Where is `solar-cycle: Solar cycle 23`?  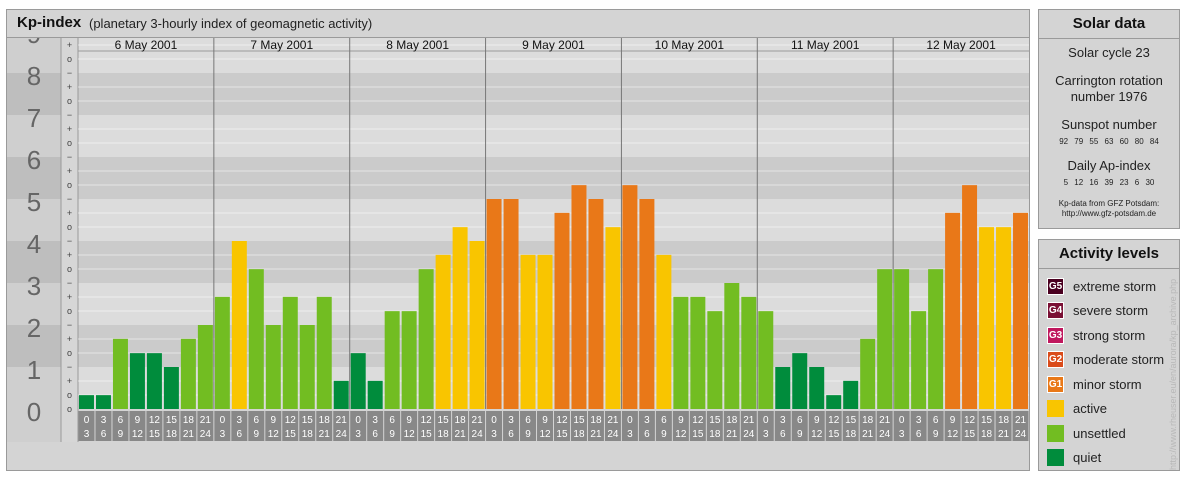
solar-cycle: Solar cycle 23 is located at coordinates (1109, 52).